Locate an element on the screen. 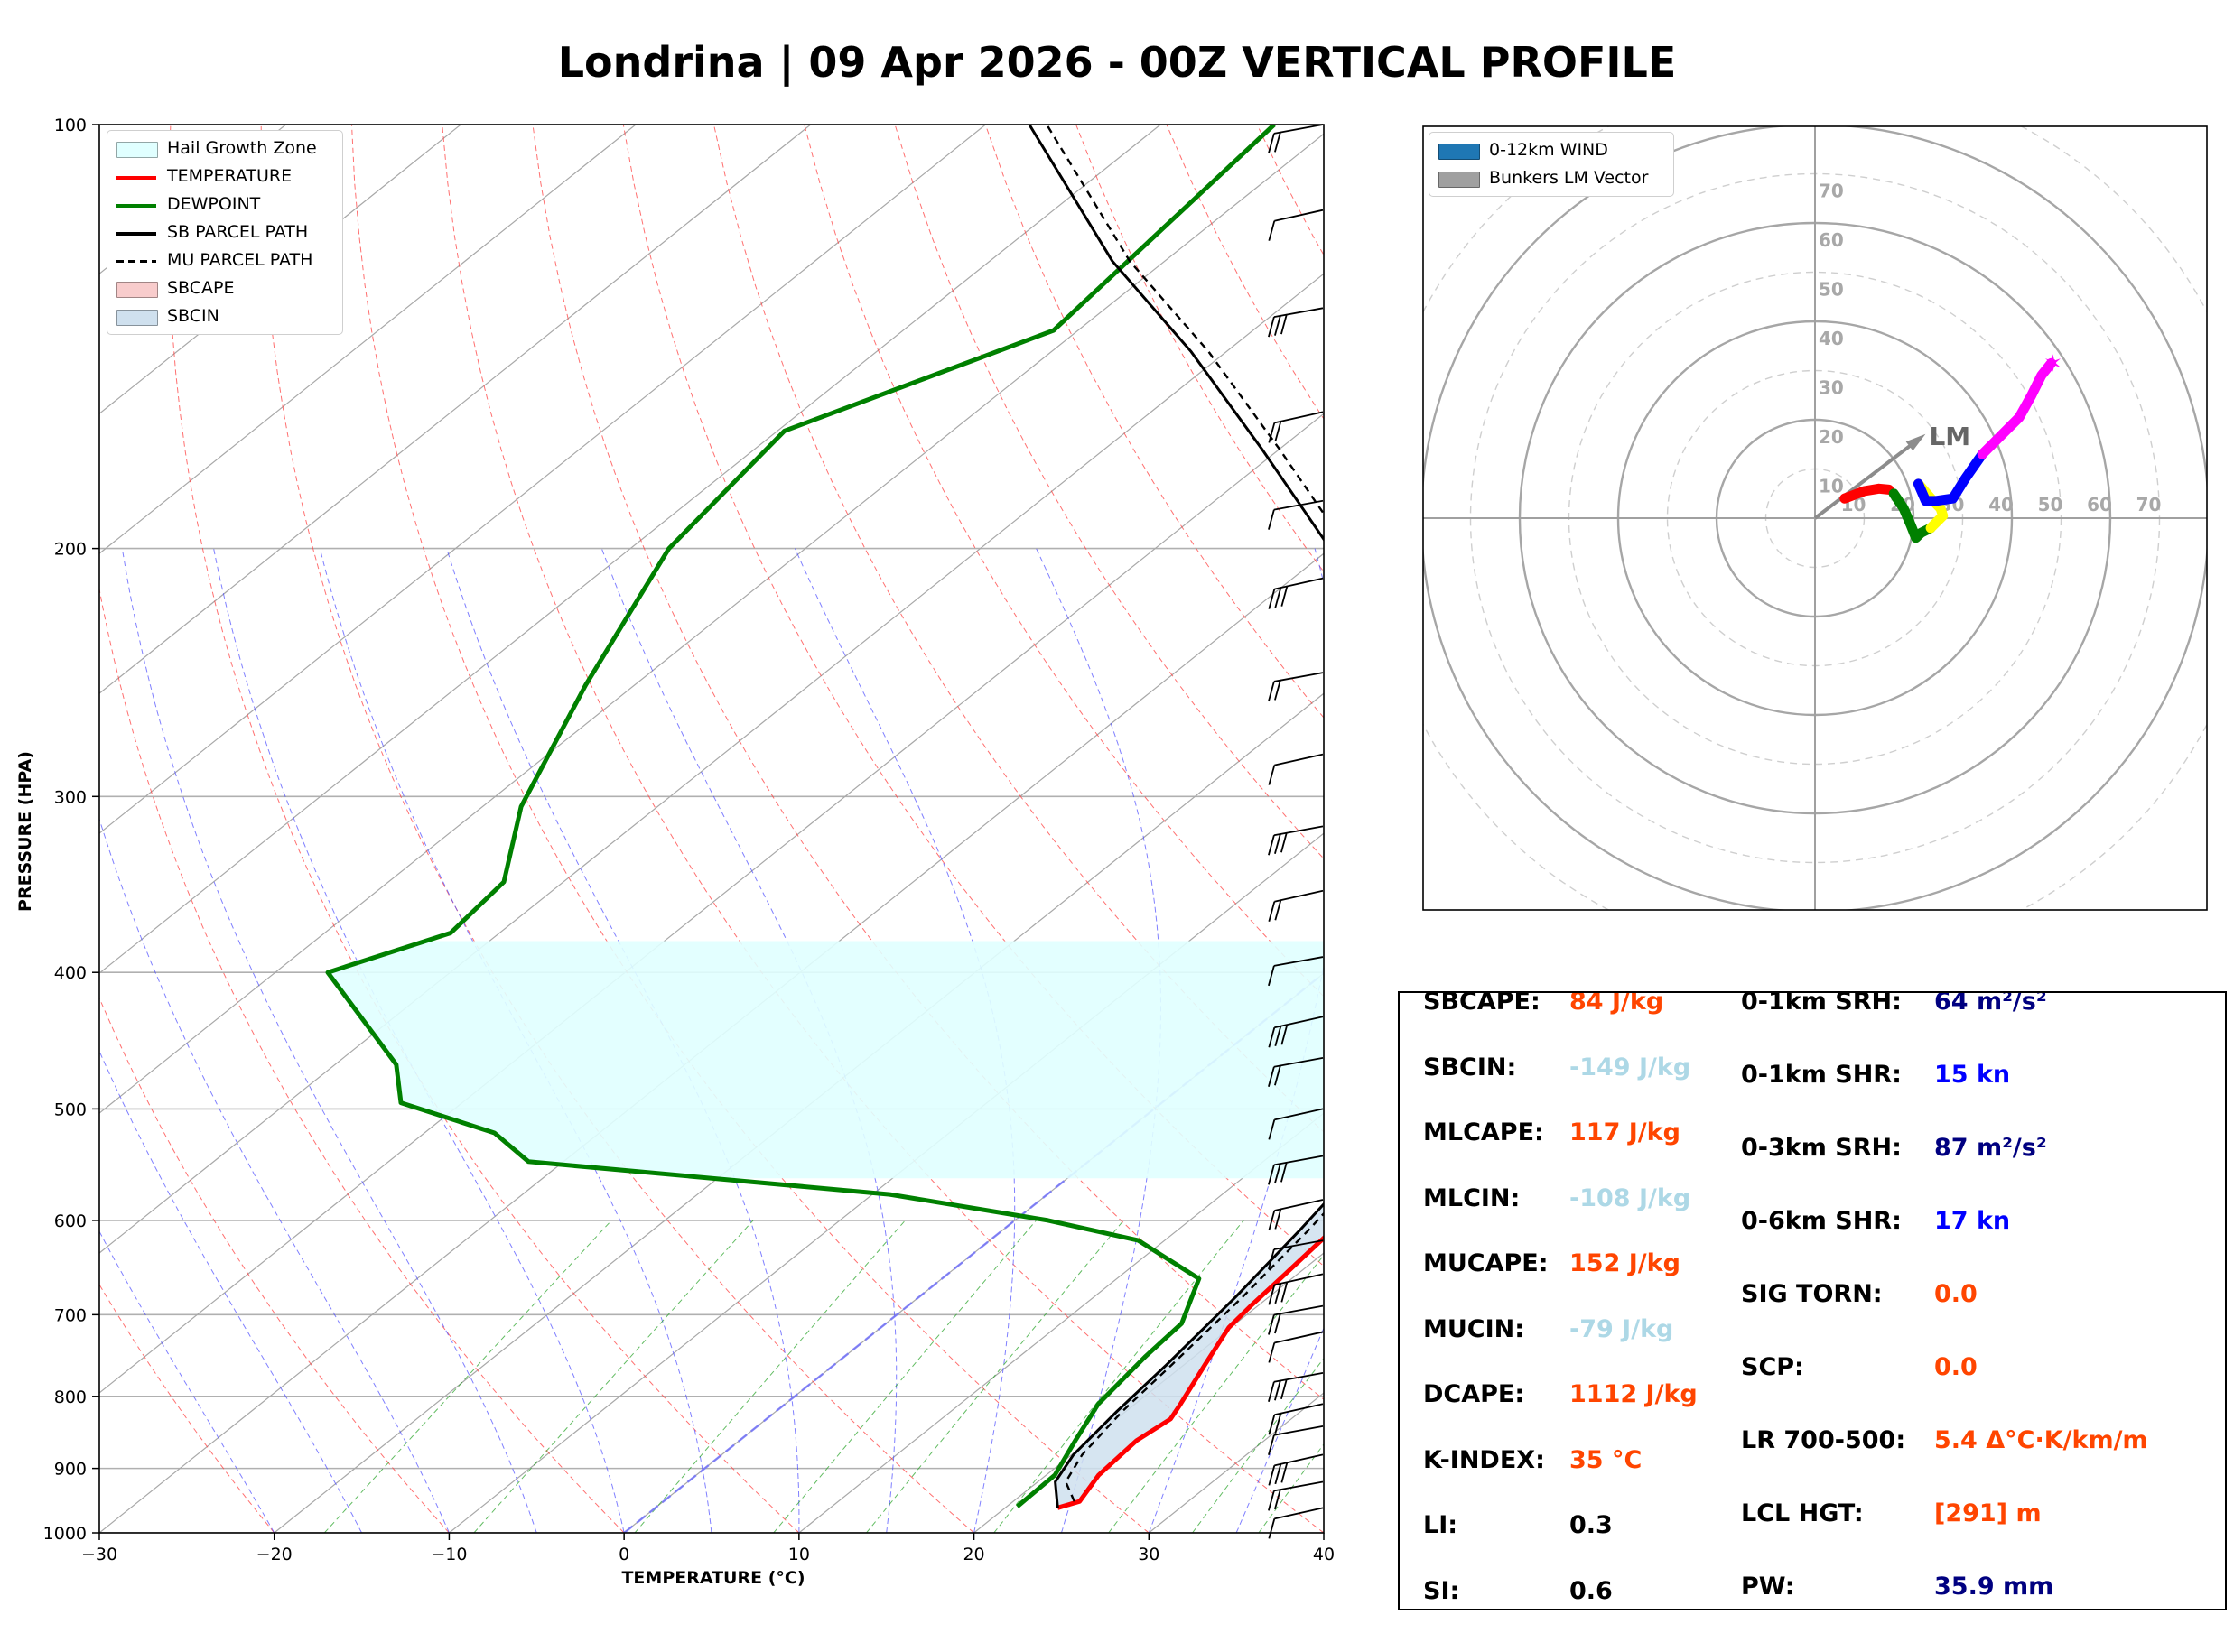 This screenshot has height=1652, width=2234. sbcin-area is located at coordinates (1189, 1355).